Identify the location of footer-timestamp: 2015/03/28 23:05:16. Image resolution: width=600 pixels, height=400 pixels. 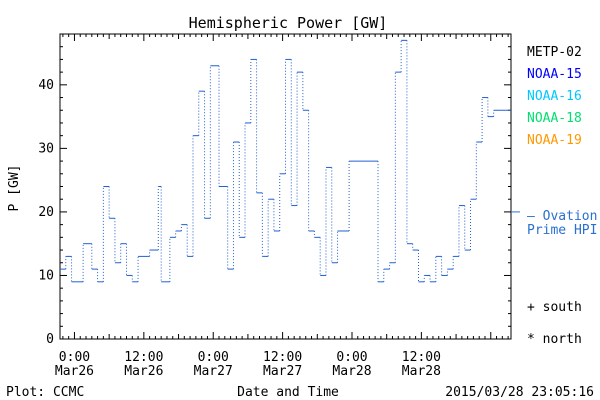
(519, 392).